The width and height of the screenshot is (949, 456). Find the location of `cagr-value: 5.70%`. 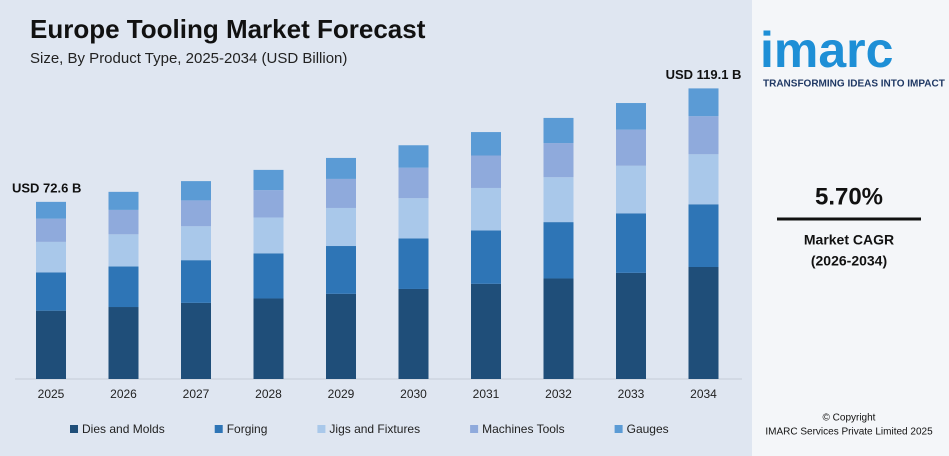

cagr-value: 5.70% is located at coordinates (849, 196).